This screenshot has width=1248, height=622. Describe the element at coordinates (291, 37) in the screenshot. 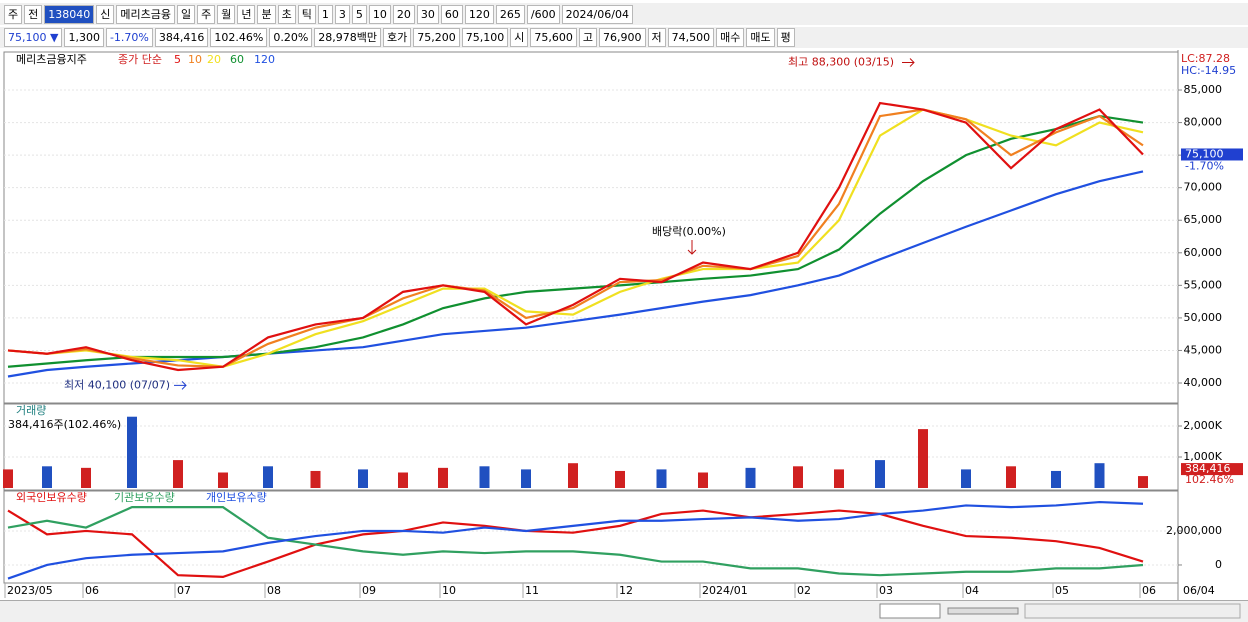

I see `quote-item: 0.20%` at that location.